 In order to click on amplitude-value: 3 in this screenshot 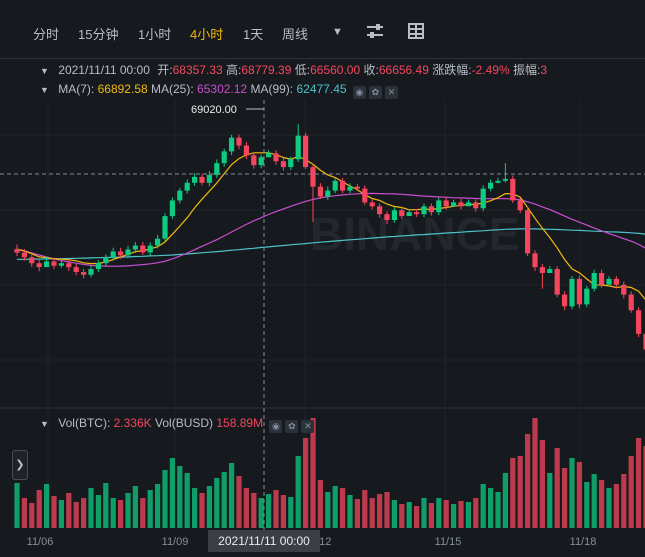, I will do `click(543, 70)`.